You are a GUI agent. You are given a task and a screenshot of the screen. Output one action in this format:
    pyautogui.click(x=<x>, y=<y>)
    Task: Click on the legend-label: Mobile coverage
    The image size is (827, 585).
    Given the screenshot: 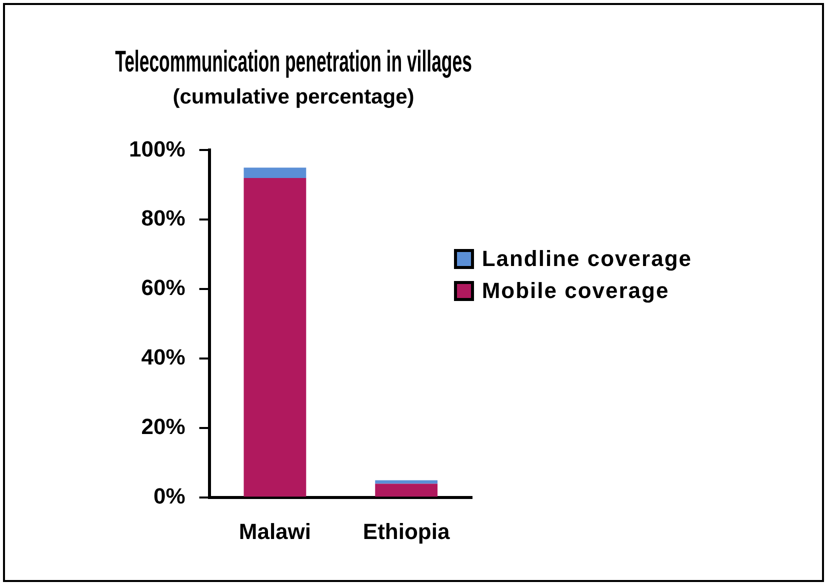 What is the action you would take?
    pyautogui.click(x=576, y=291)
    